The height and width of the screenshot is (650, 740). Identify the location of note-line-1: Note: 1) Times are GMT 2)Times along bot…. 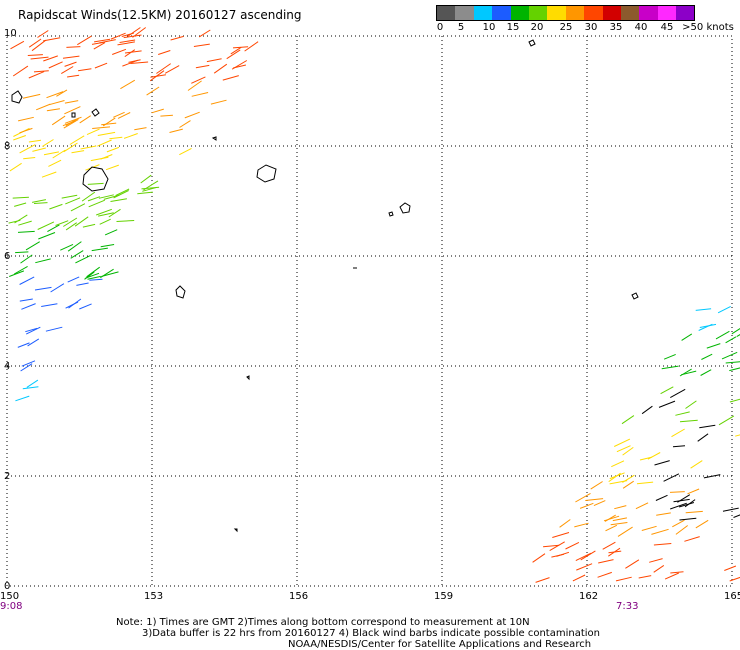
(323, 622).